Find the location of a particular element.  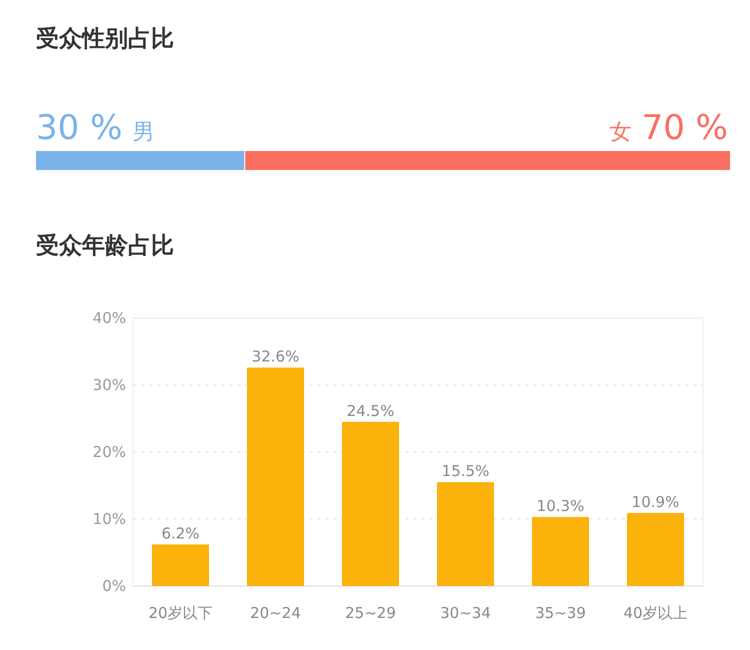

y-tick-label: 10% is located at coordinates (109, 519).